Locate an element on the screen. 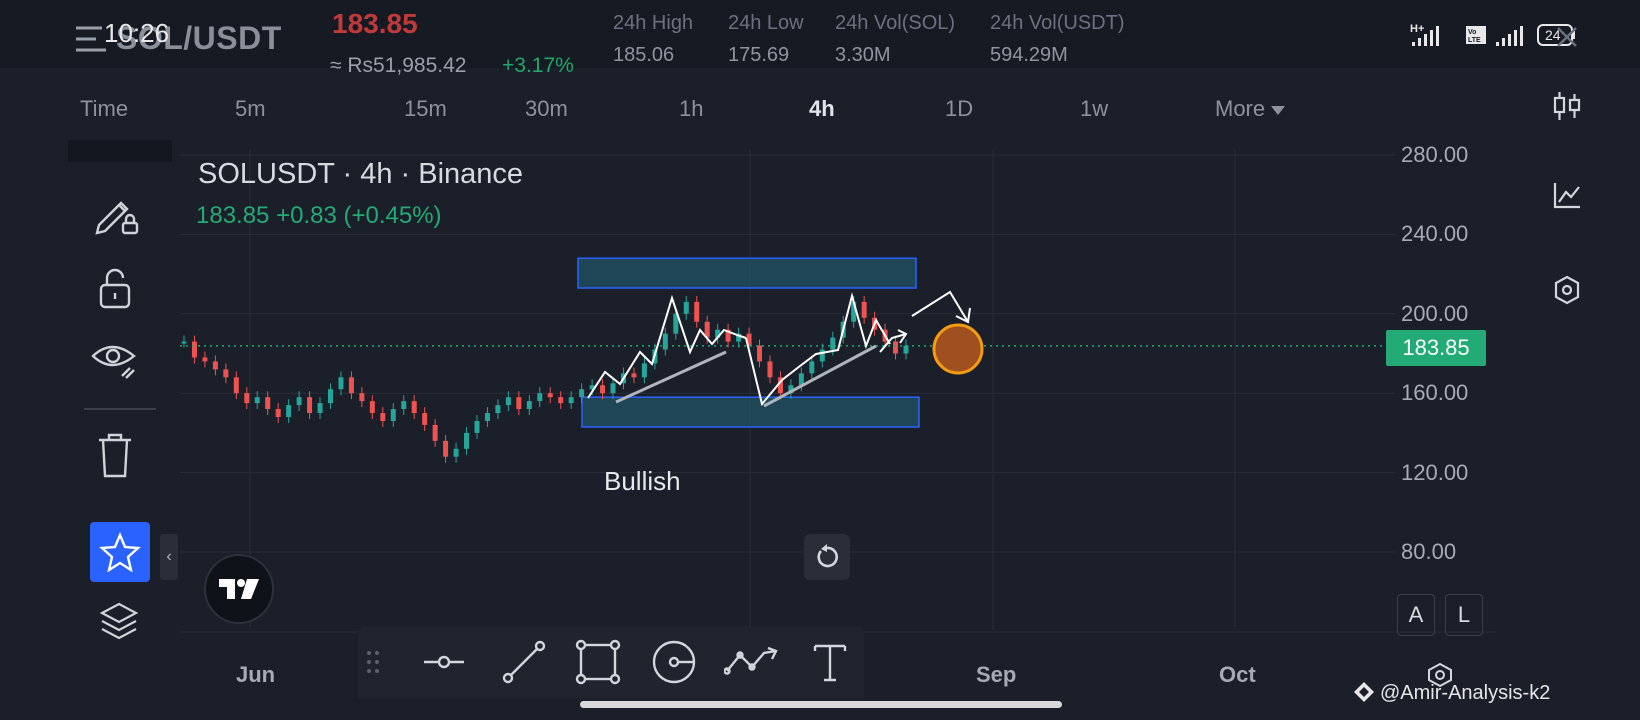 The height and width of the screenshot is (720, 1640). tradingview-logo is located at coordinates (239, 589).